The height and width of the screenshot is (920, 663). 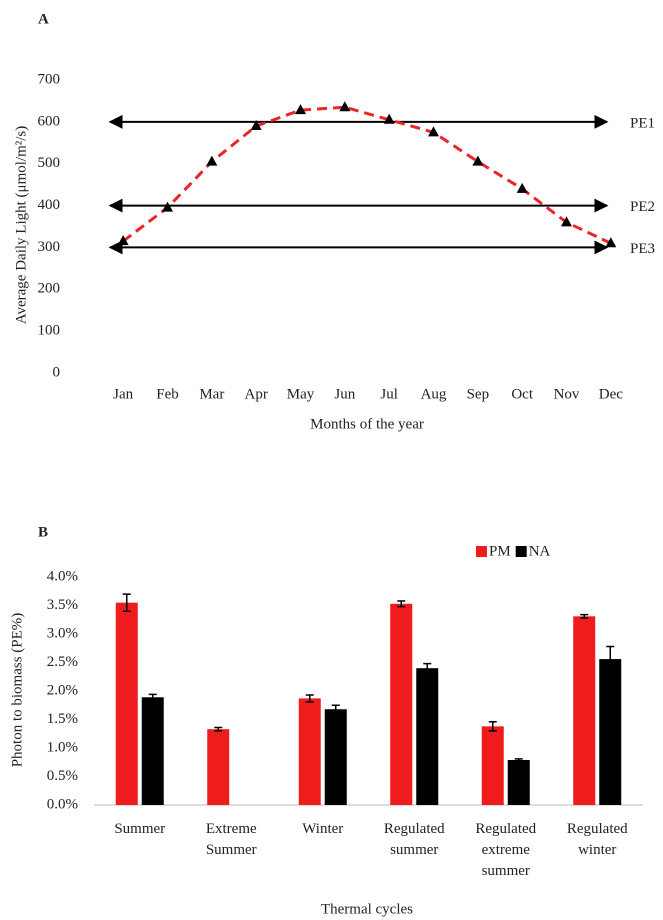 I want to click on y-tick-label: 1.0%, so click(x=62, y=747).